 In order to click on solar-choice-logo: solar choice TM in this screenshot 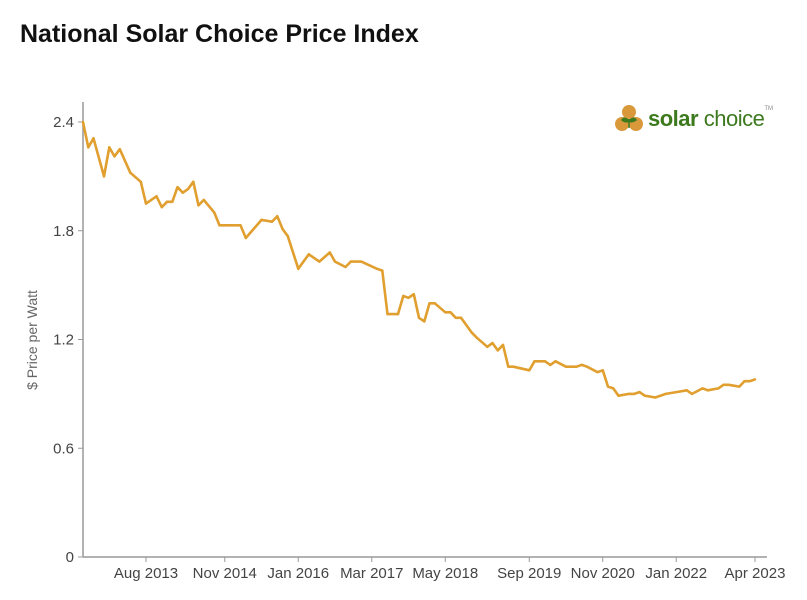, I will do `click(693, 119)`.